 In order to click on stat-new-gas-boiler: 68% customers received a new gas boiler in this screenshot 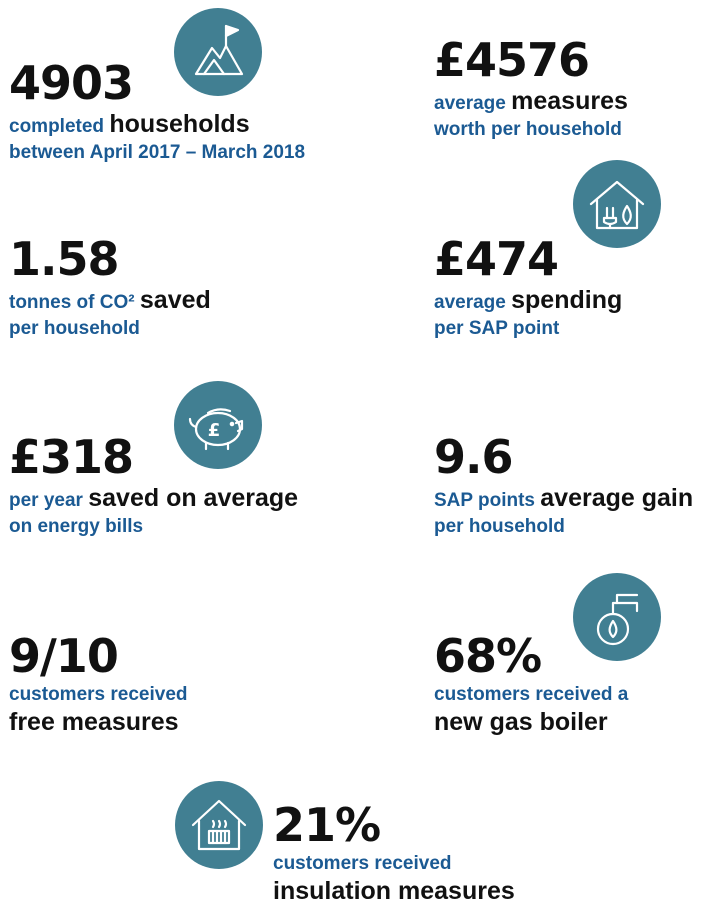, I will do `click(531, 684)`.